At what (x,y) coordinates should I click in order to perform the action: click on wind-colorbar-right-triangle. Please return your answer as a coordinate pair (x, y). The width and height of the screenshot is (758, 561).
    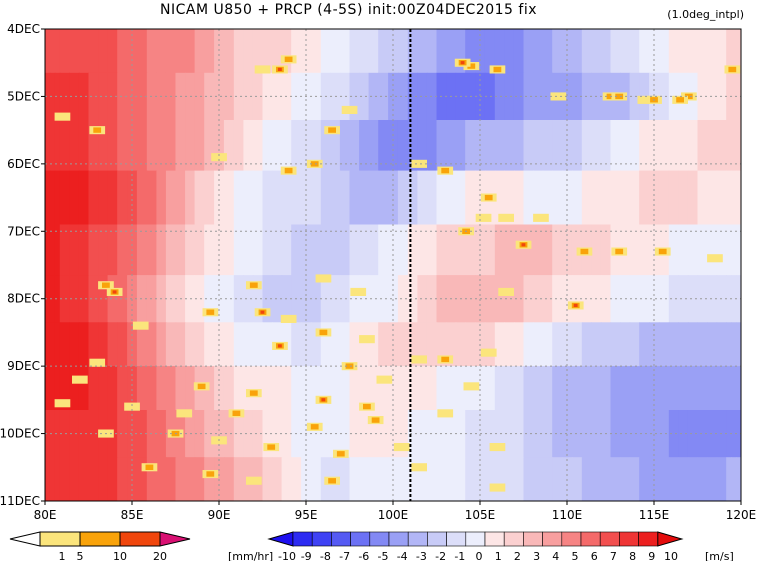
    Looking at the image, I should click on (670, 539).